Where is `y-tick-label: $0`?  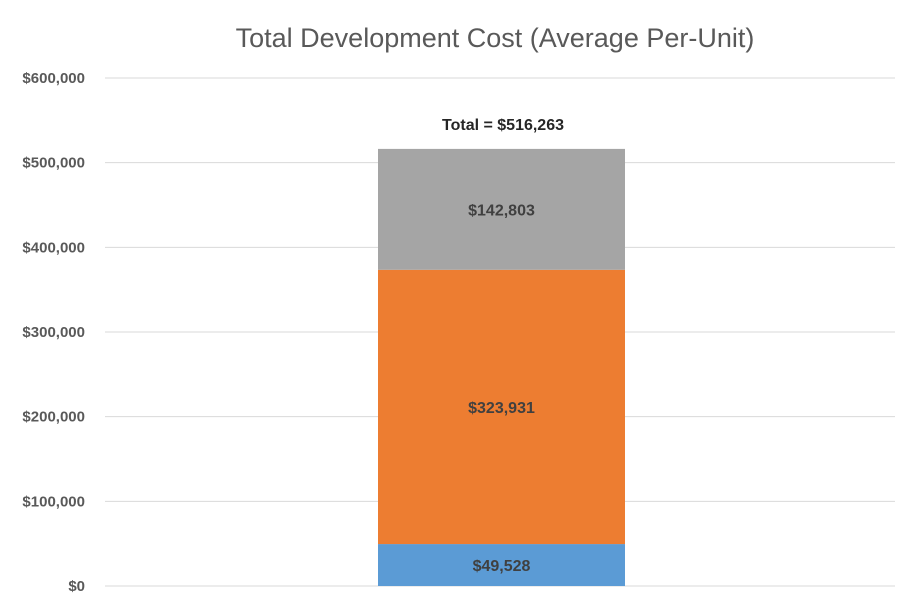 y-tick-label: $0 is located at coordinates (76, 586).